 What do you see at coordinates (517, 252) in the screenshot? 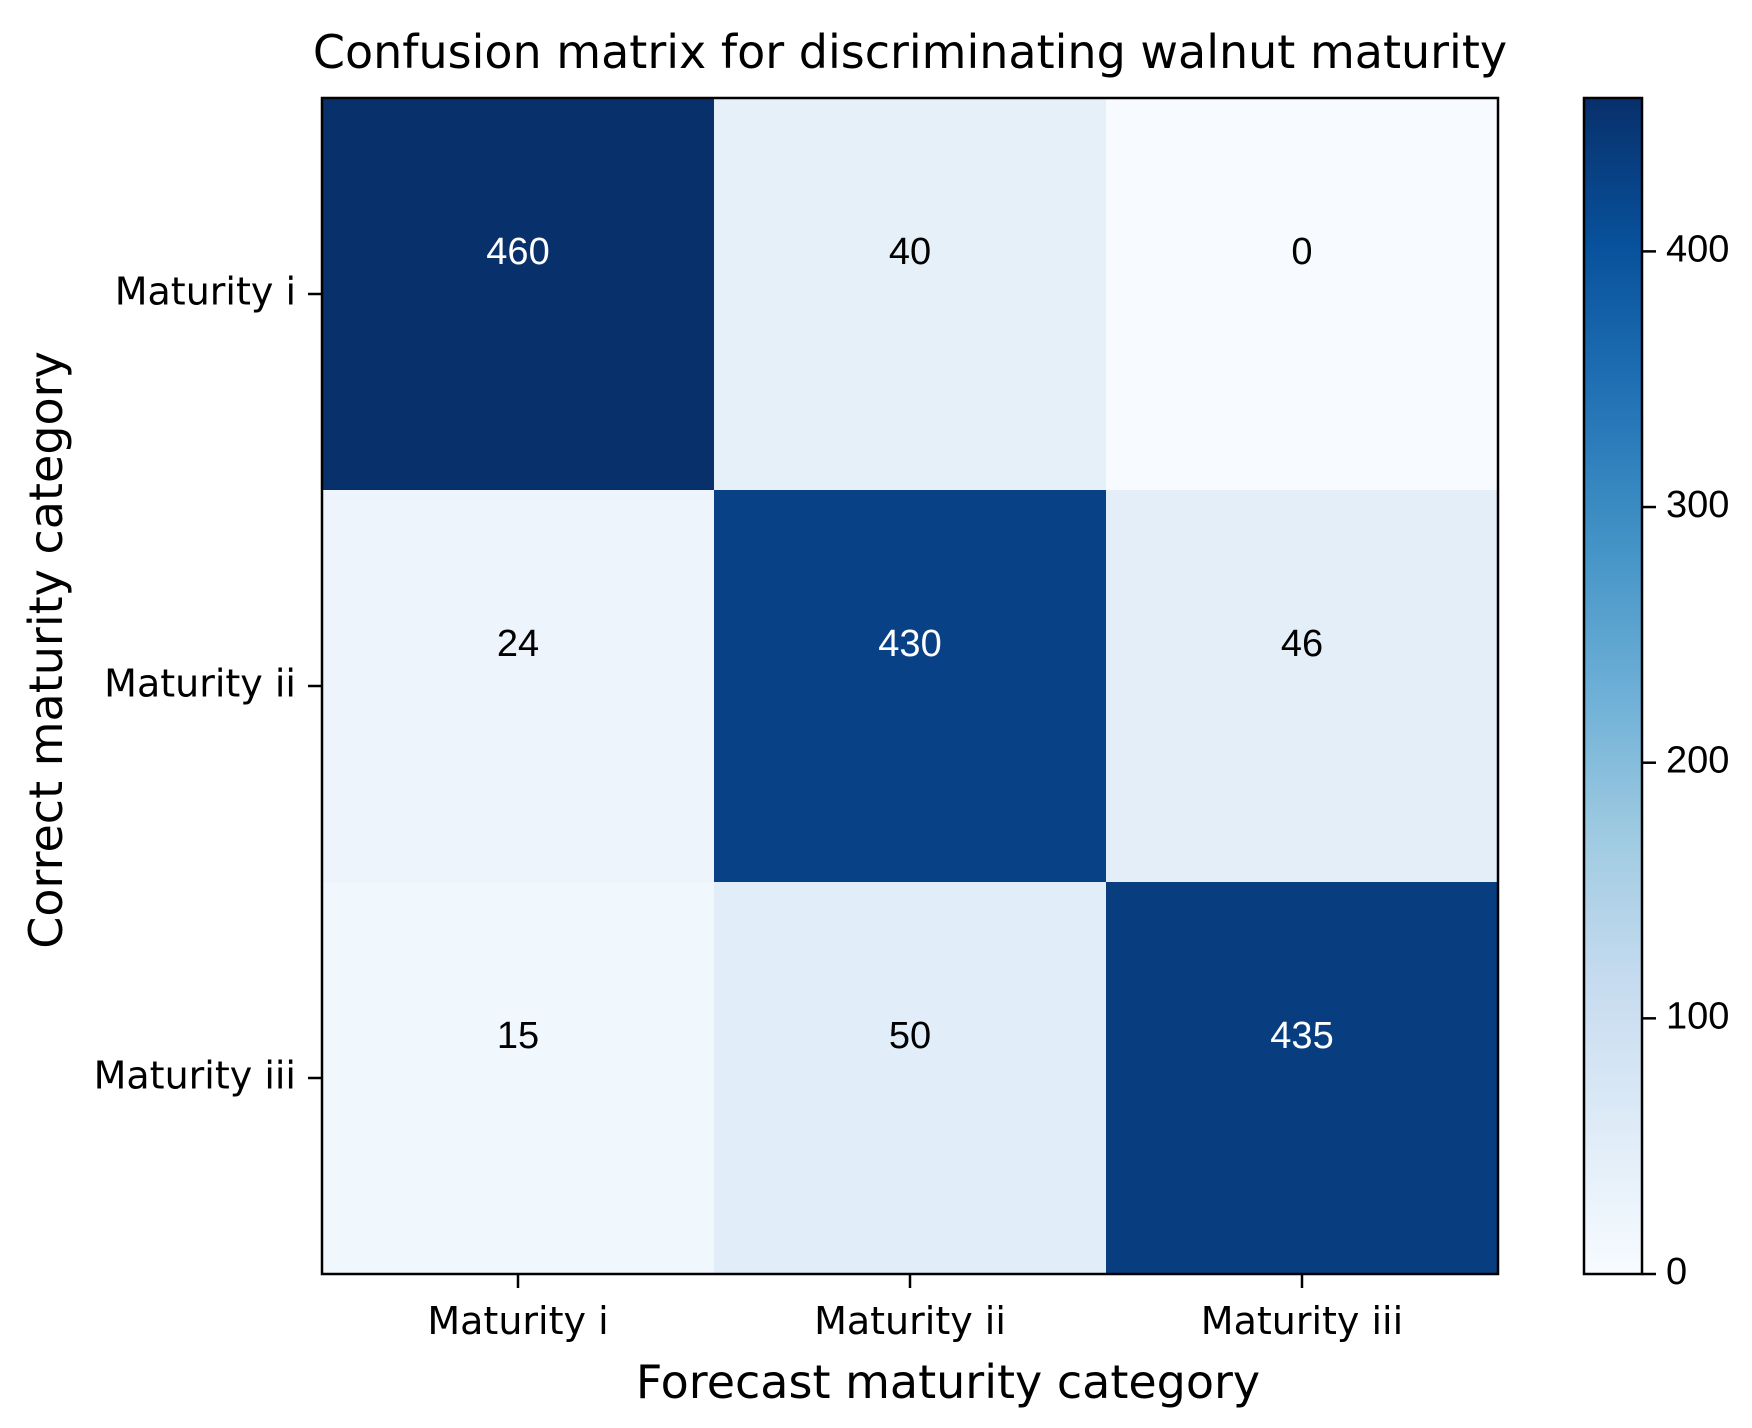
I see `cell-value-label: 460` at bounding box center [517, 252].